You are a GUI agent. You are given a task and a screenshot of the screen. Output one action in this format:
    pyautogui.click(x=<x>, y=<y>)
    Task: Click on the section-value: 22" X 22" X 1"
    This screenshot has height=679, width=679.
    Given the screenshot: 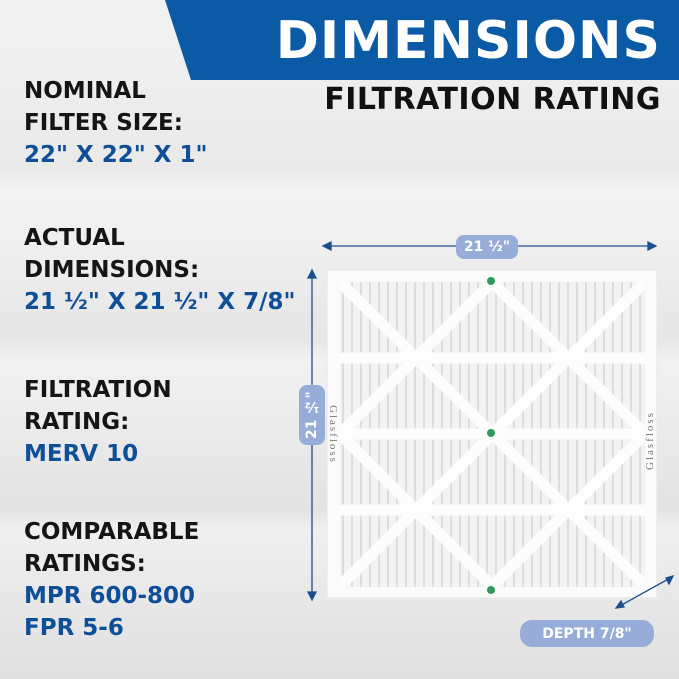 What is the action you would take?
    pyautogui.click(x=116, y=155)
    